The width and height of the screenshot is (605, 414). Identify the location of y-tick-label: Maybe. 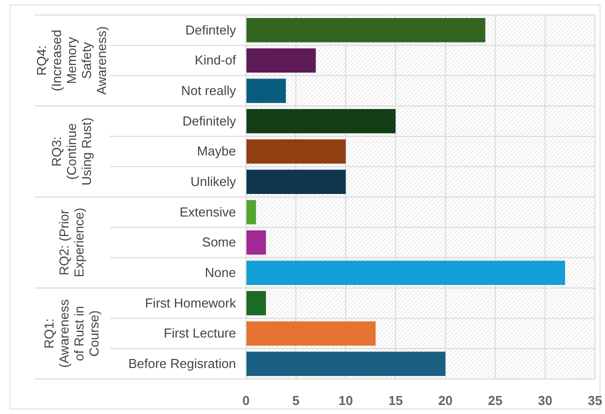
(216, 151).